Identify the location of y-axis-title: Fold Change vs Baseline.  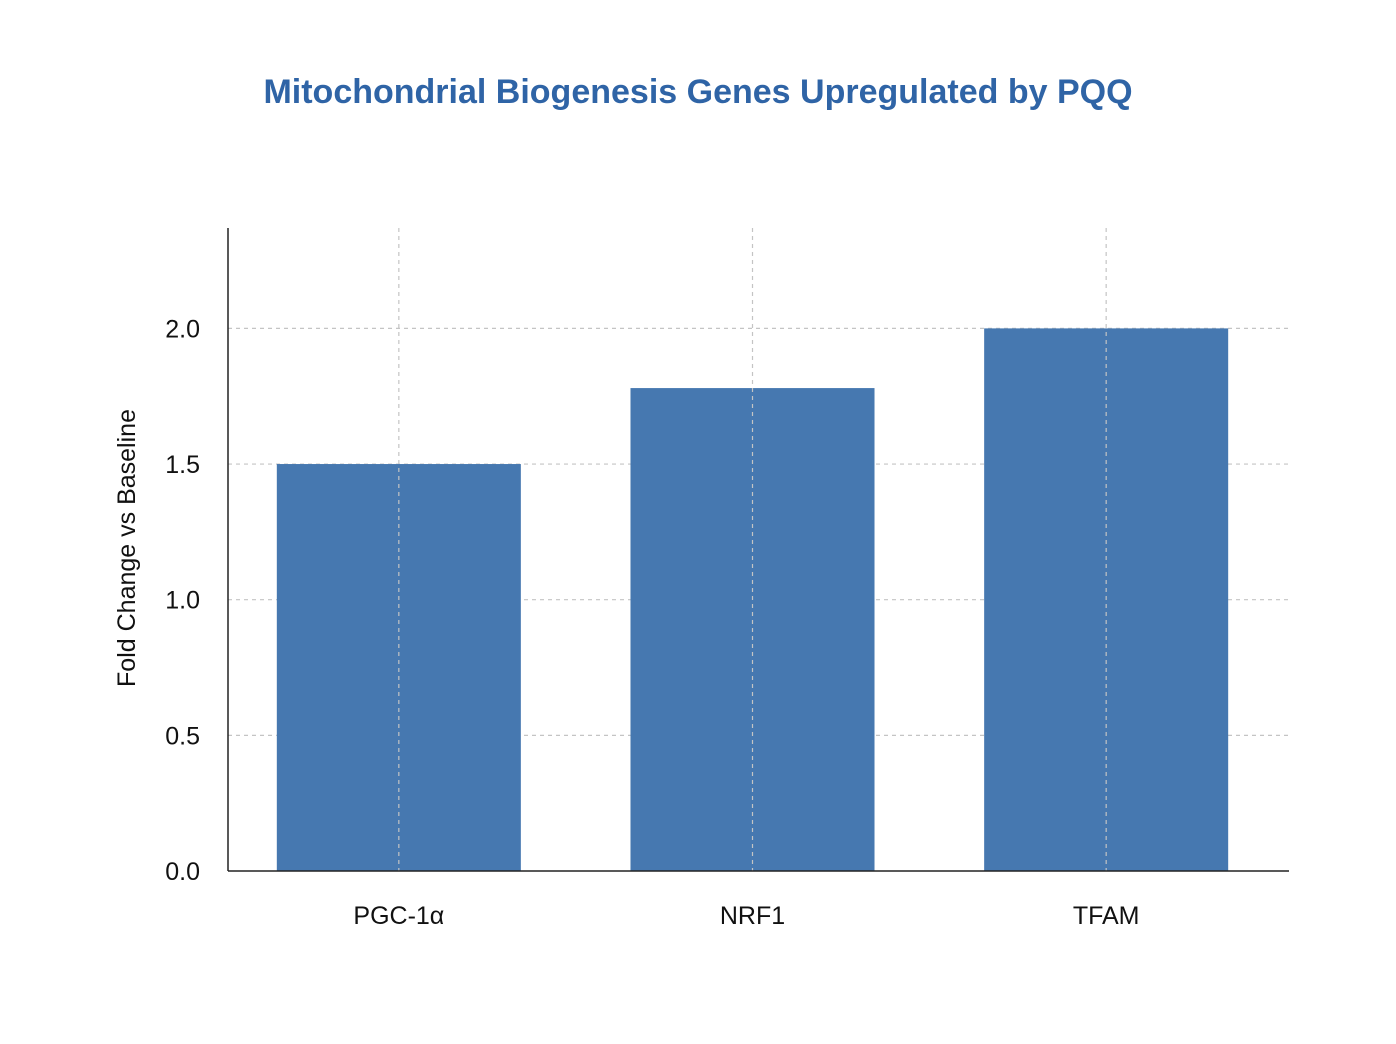
(127, 548).